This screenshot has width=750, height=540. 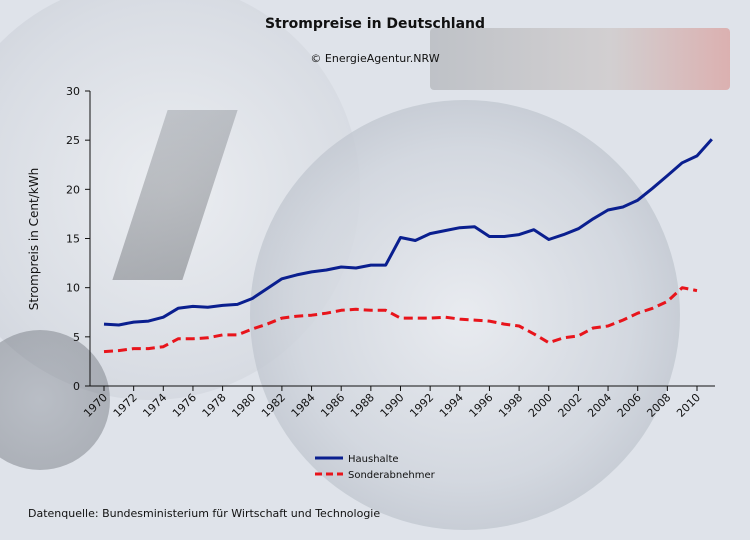 I want to click on y-tick-label: 30, so click(x=73, y=91).